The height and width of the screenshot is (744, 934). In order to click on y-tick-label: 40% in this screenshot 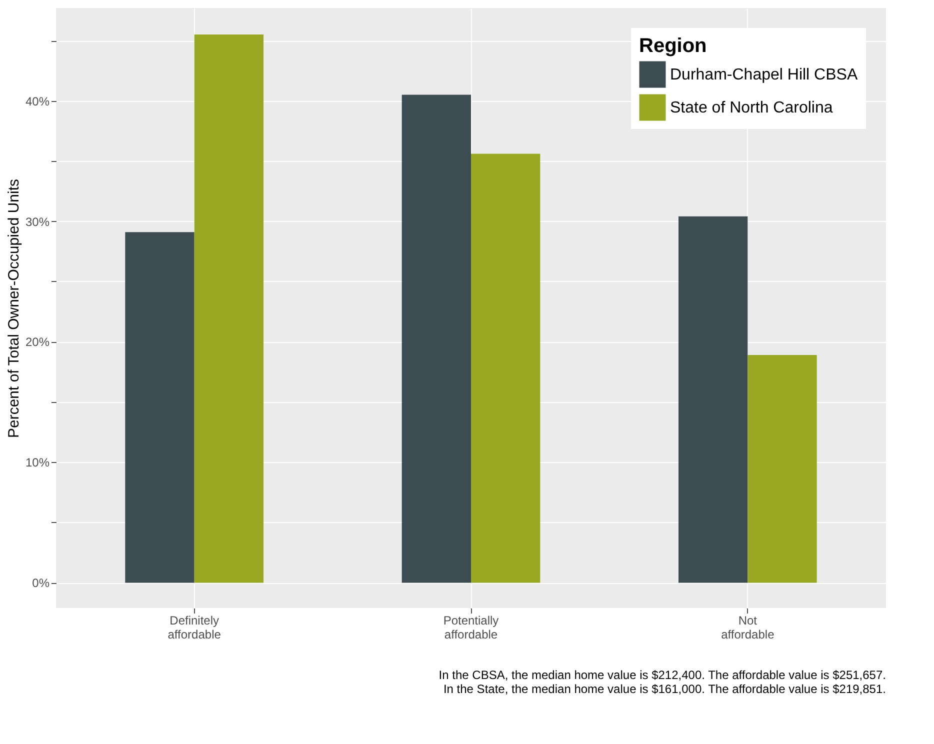, I will do `click(37, 101)`.